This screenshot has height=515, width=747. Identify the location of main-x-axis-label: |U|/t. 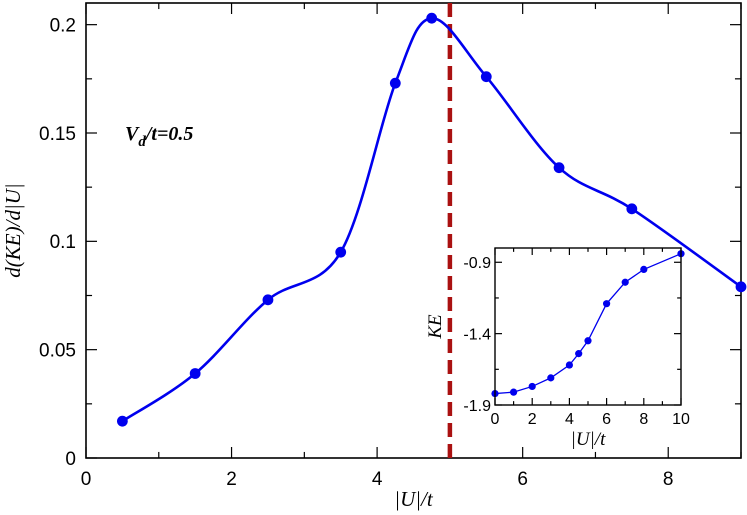
(414, 499).